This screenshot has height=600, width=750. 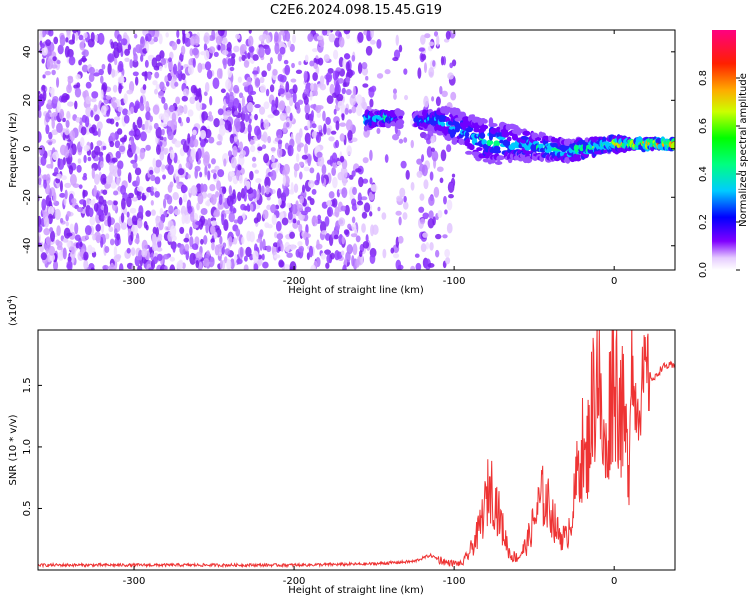 I want to click on colorbar-tick-label: 0.2, so click(x=703, y=222).